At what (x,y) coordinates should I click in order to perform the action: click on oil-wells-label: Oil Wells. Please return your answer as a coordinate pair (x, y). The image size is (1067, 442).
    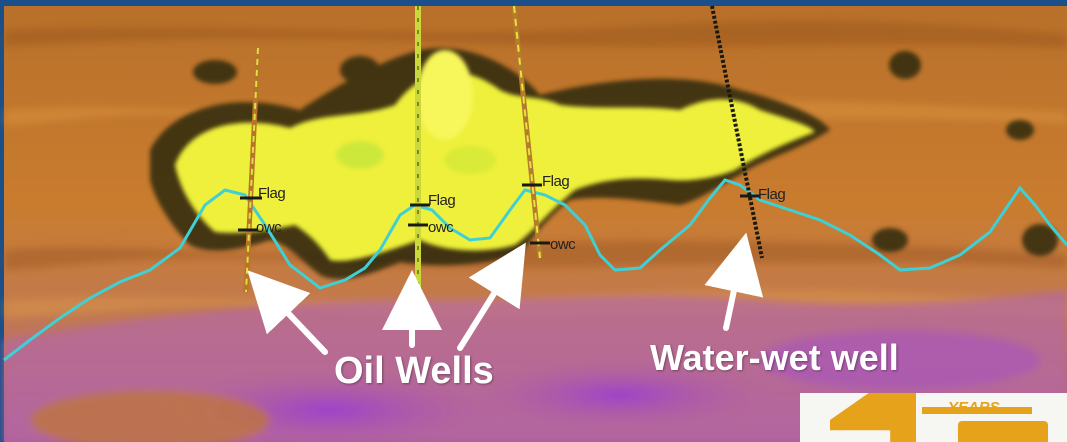
    Looking at the image, I should click on (414, 371).